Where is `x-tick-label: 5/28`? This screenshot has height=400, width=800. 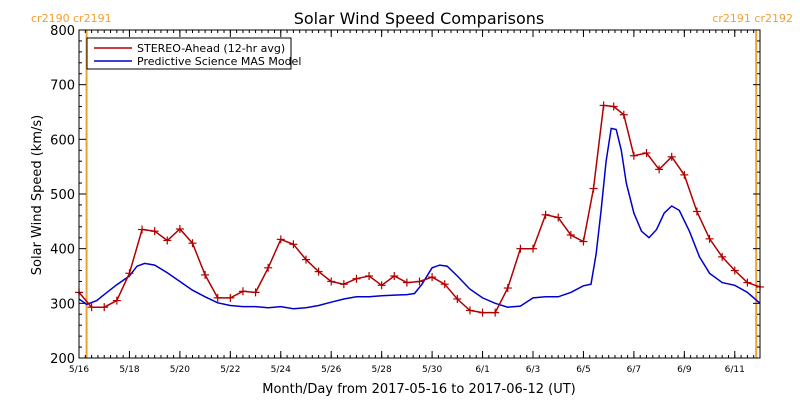 x-tick-label: 5/28 is located at coordinates (382, 370).